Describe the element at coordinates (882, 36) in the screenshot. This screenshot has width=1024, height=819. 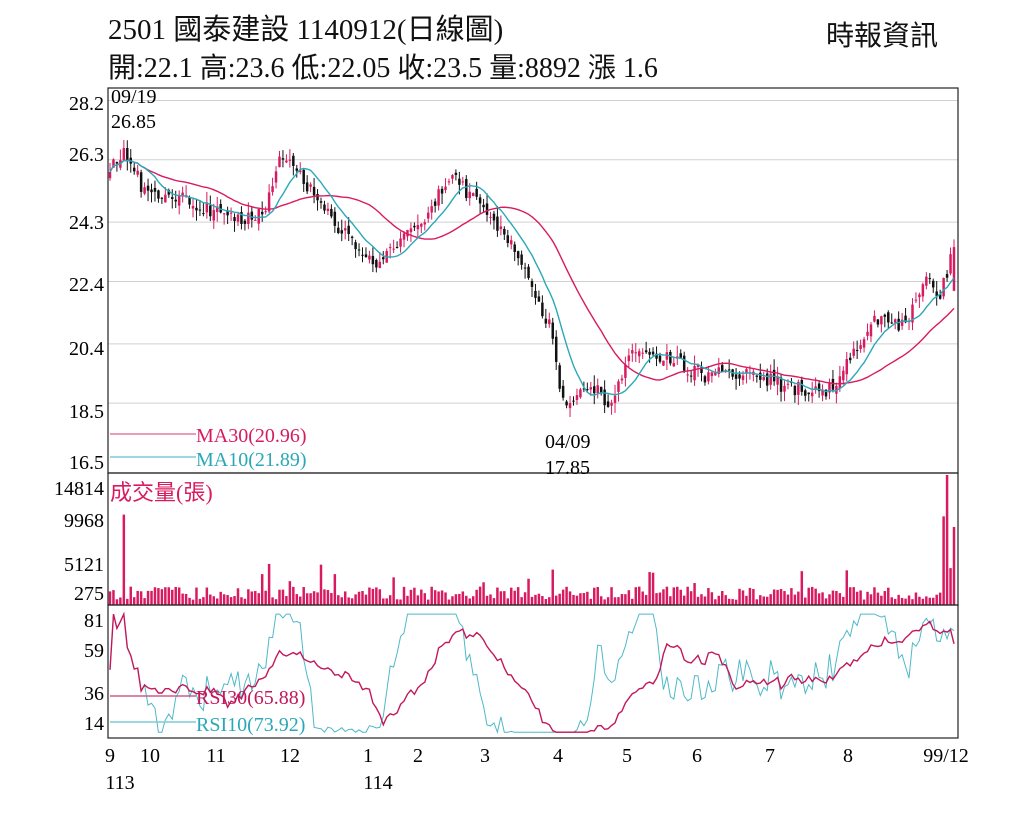
I see `source-label: 時報資訊` at that location.